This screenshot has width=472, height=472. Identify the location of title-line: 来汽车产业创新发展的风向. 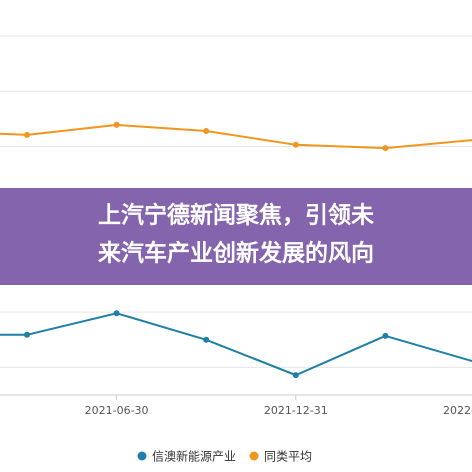
(236, 253).